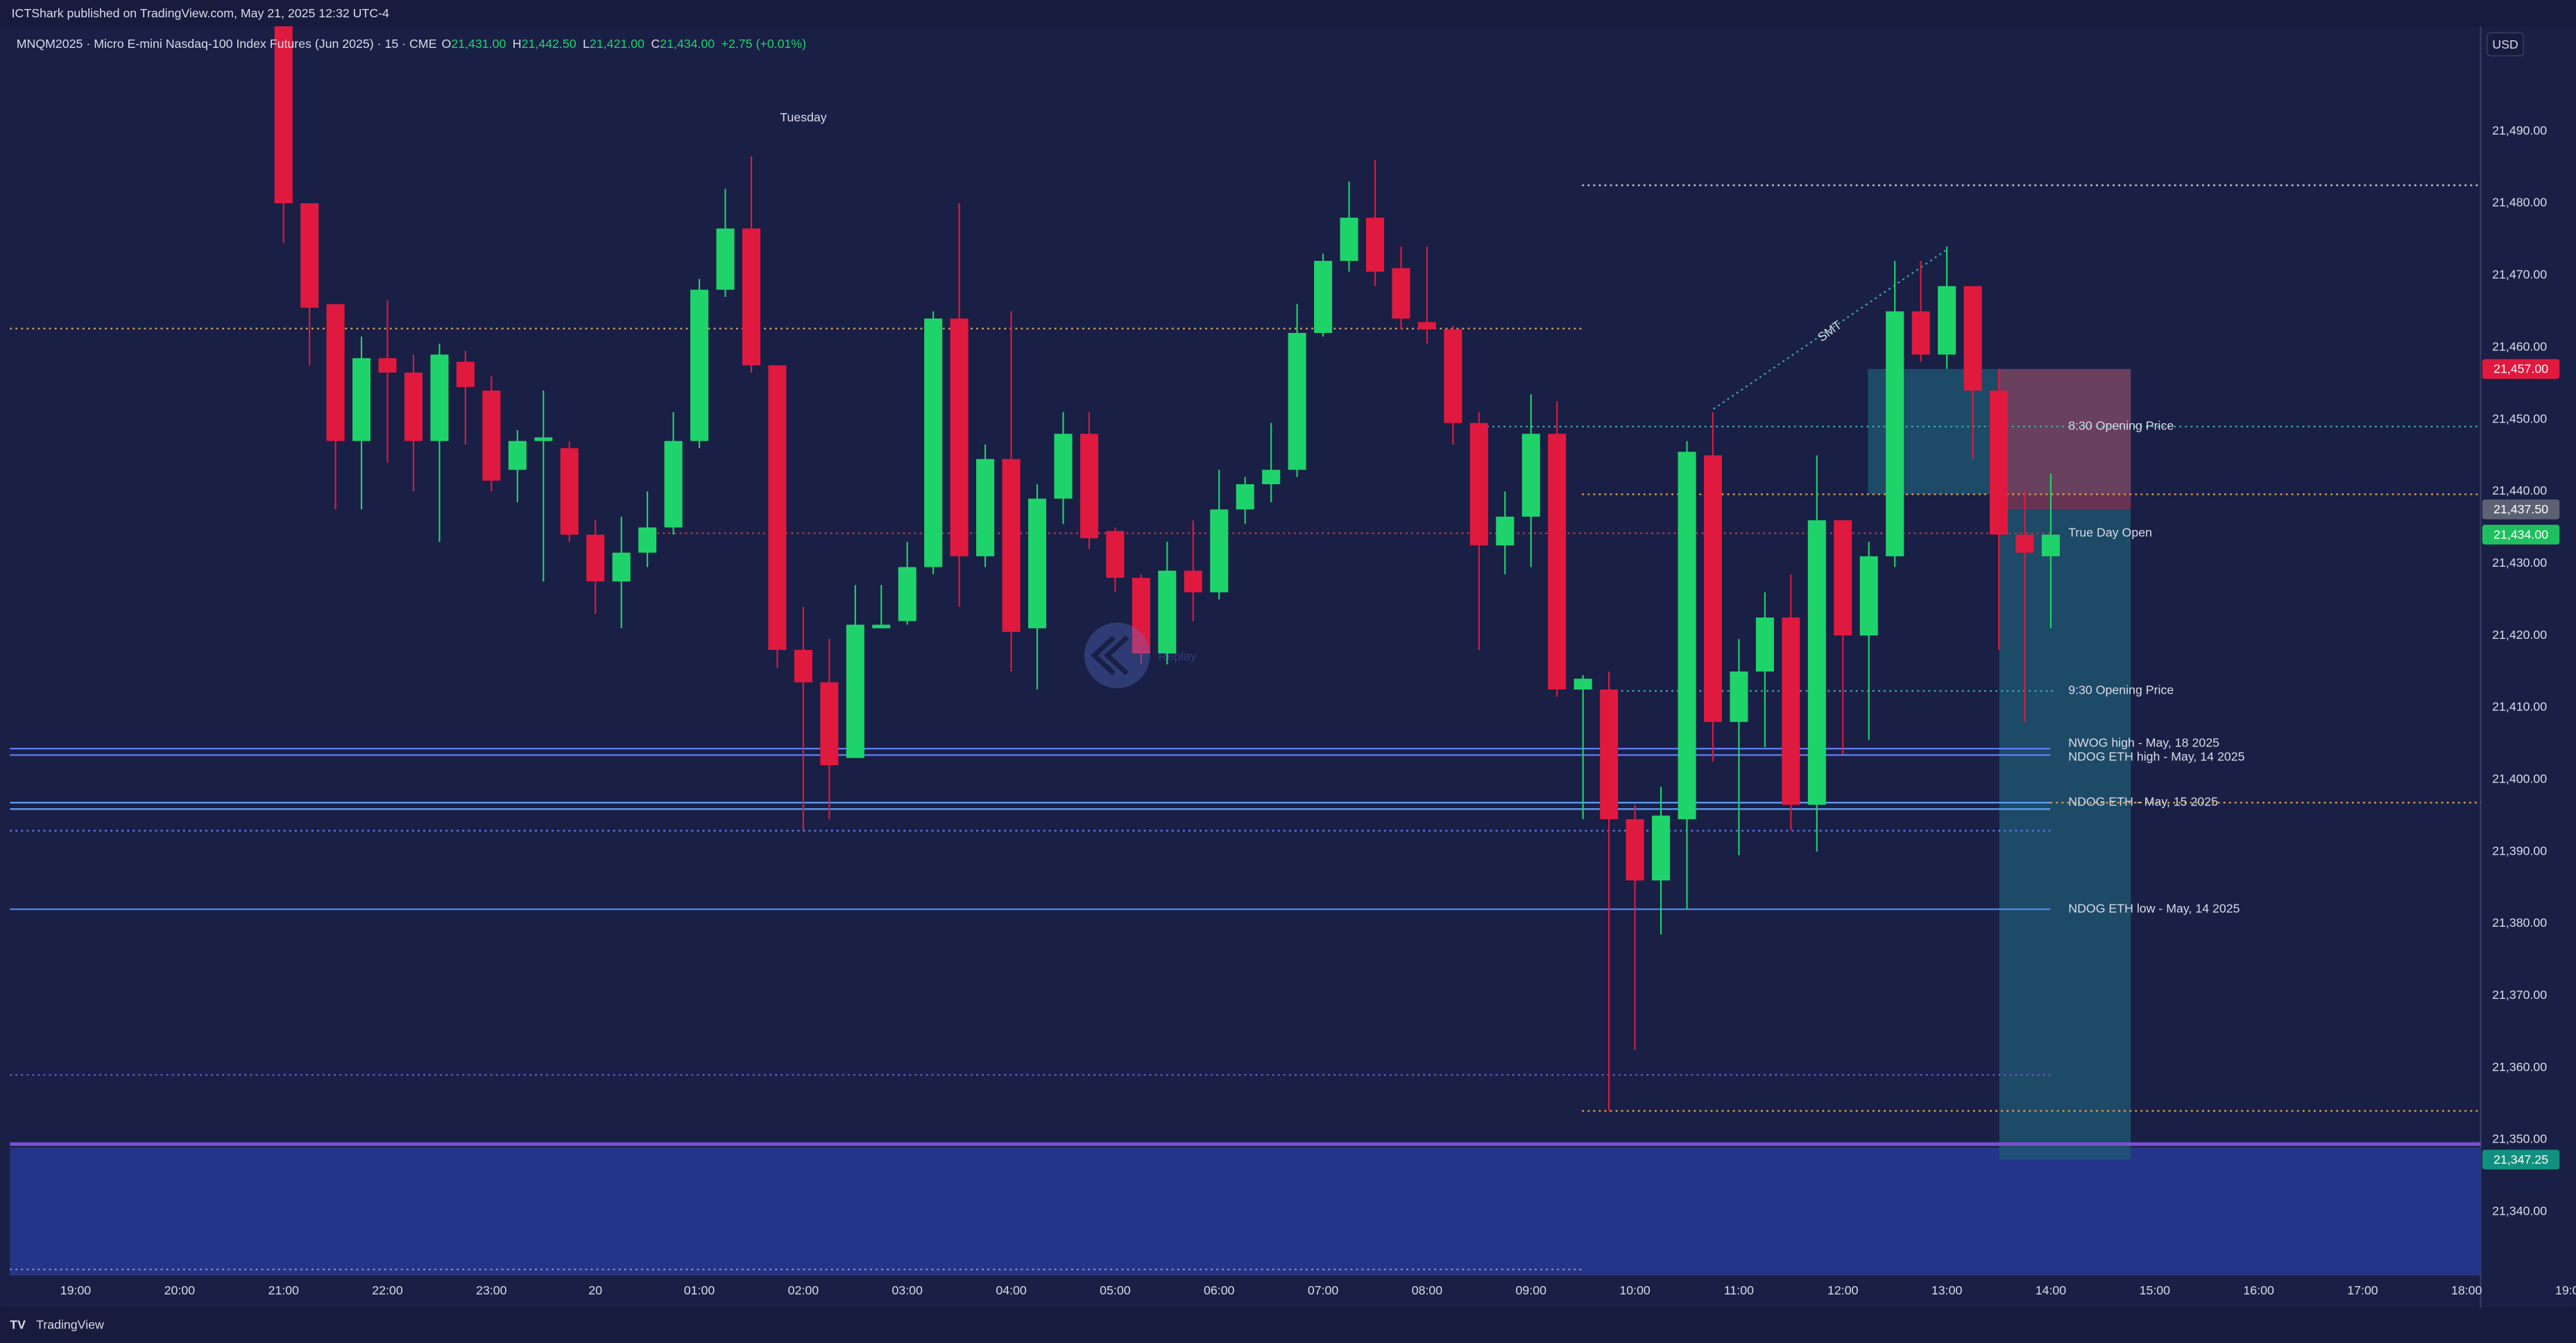  Describe the element at coordinates (1634, 1290) in the screenshot. I see `x-tick-label: 10:00` at that location.